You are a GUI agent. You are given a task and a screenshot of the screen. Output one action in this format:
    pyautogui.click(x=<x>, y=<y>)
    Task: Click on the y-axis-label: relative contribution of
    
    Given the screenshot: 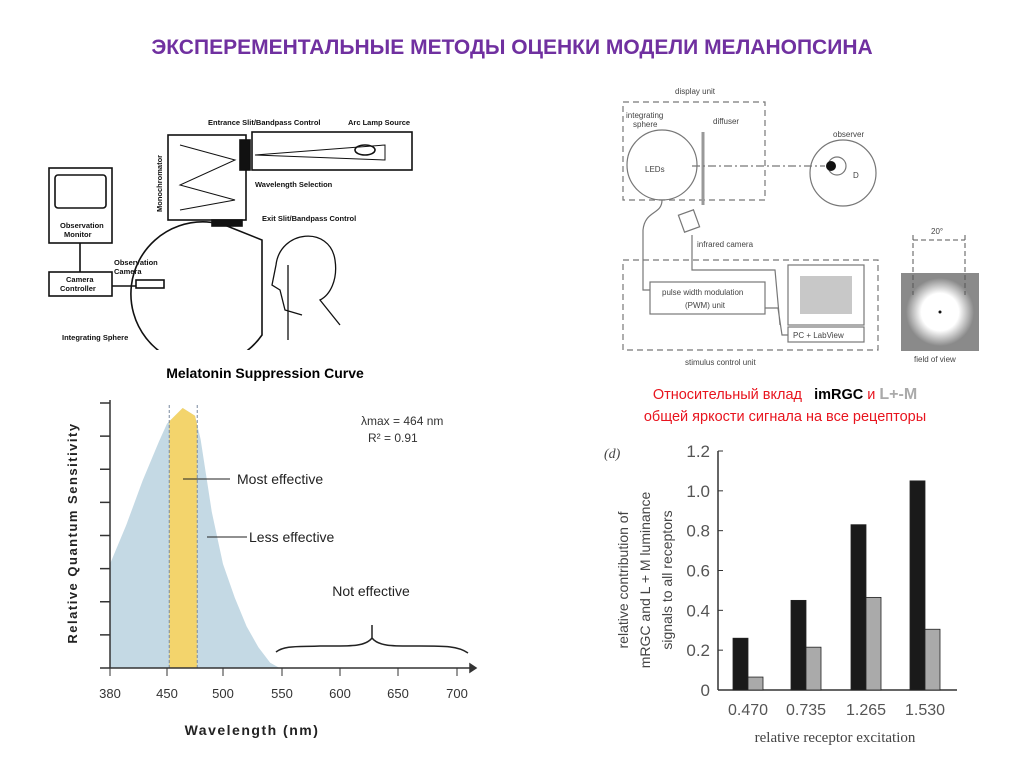 What is the action you would take?
    pyautogui.click(x=623, y=579)
    